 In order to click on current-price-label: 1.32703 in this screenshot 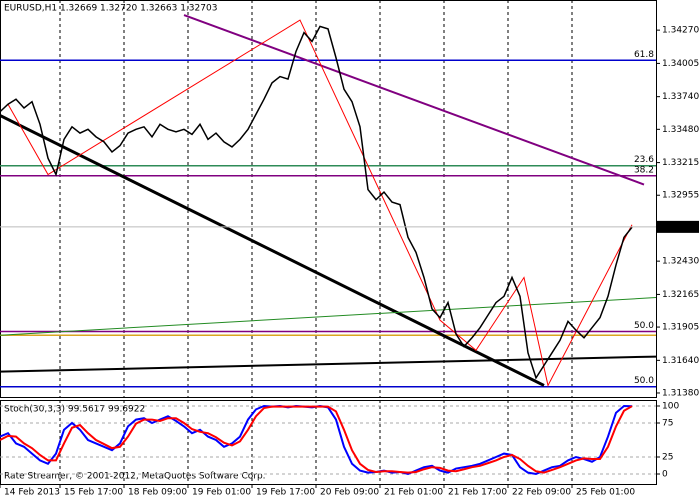, I will do `click(678, 227)`.